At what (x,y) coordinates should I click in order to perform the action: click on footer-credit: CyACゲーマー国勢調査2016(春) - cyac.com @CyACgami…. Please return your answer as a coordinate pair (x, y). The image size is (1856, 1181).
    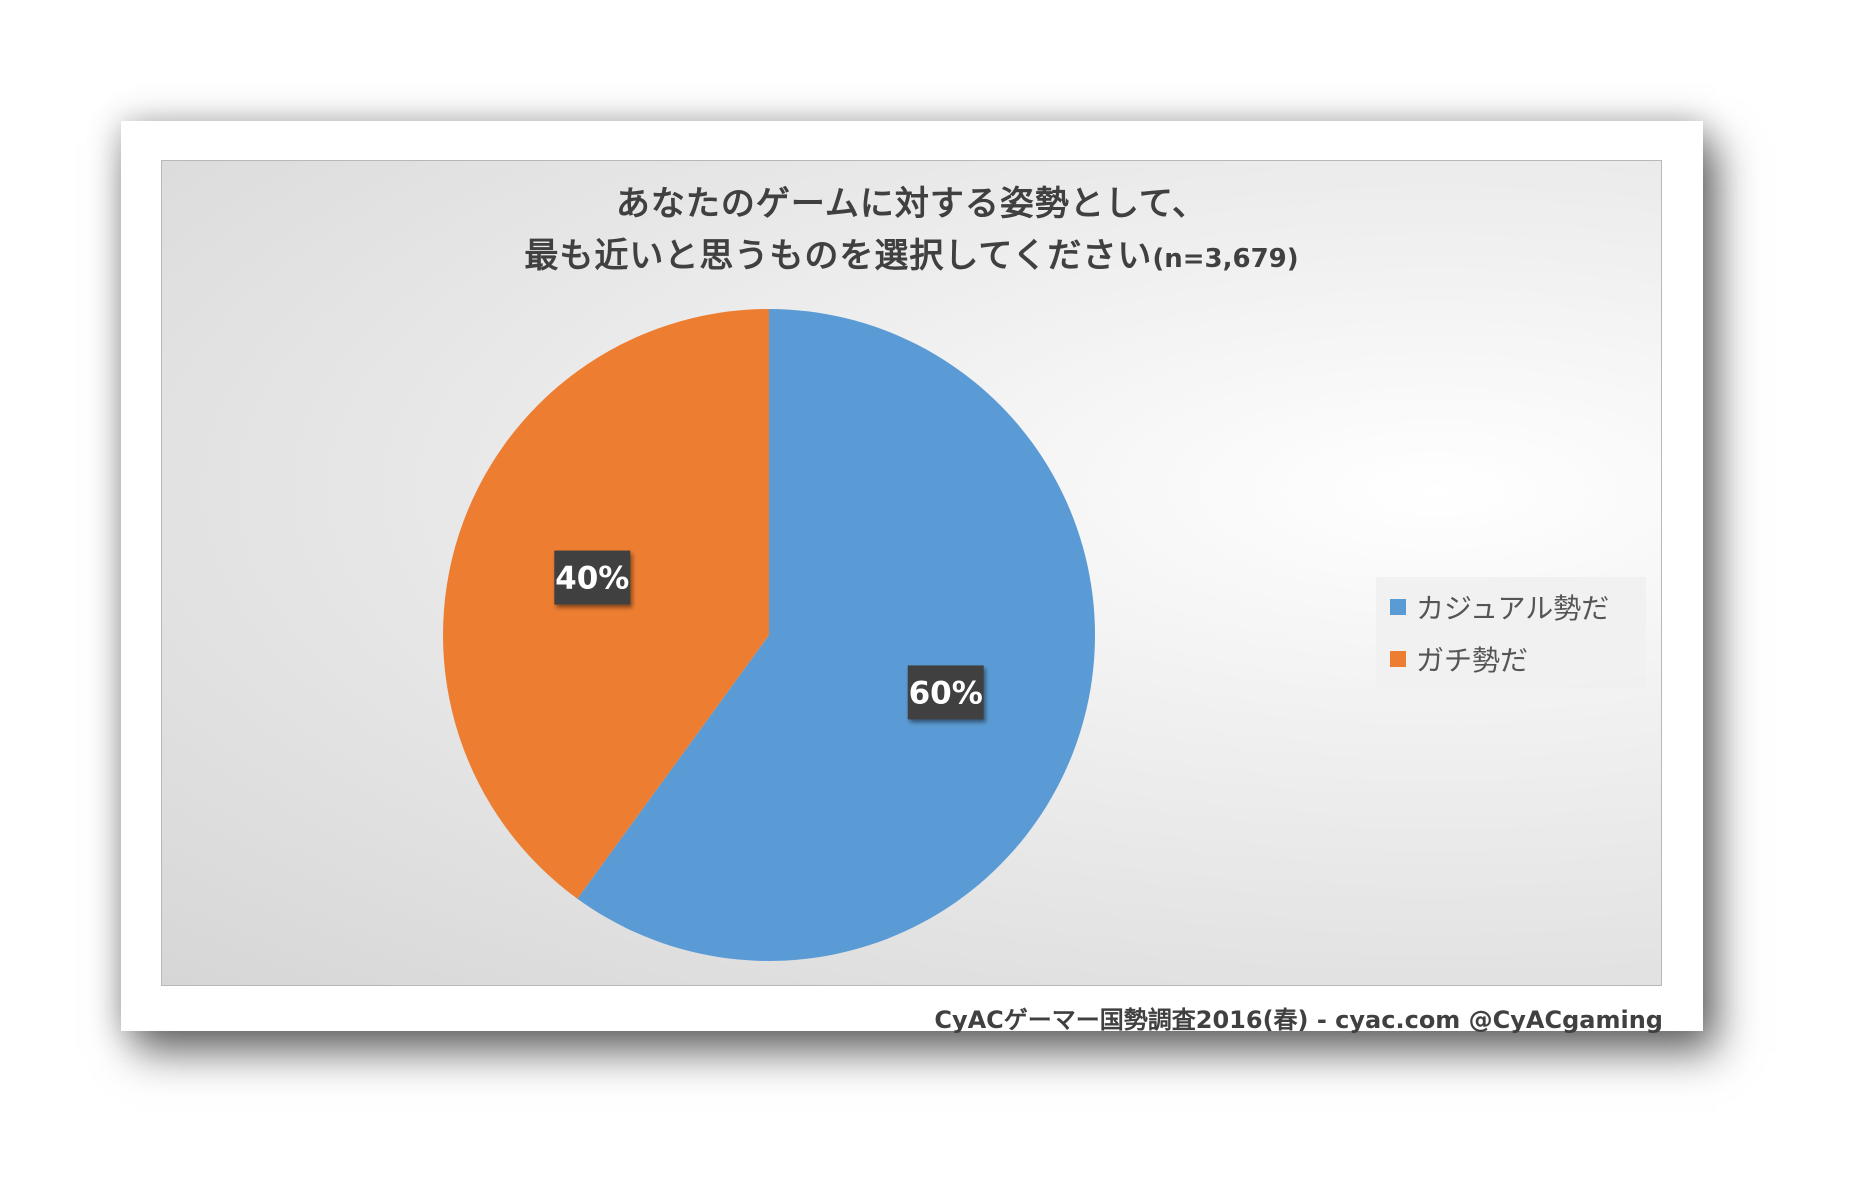
    Looking at the image, I should click on (1298, 1020).